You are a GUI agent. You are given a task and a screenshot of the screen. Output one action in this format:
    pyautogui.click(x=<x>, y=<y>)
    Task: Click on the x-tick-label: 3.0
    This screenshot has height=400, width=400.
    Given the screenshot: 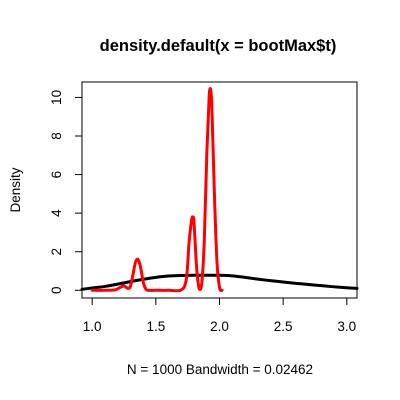 What is the action you would take?
    pyautogui.click(x=346, y=326)
    